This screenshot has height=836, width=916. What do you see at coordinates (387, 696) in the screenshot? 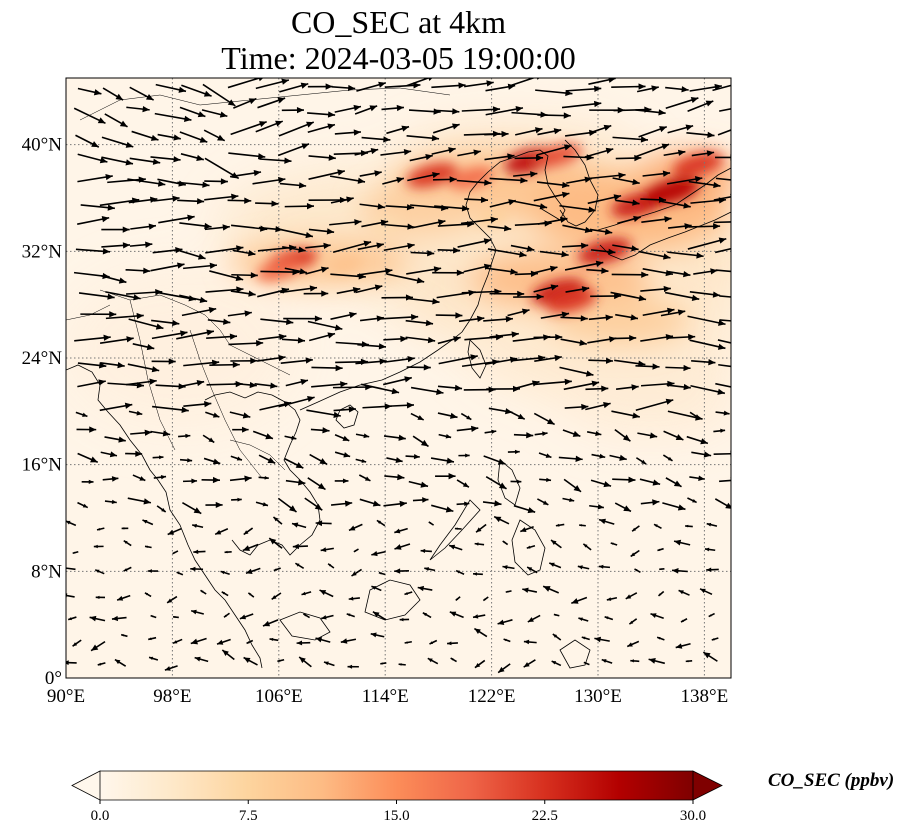
I see `x-axis-tick-labels: 90°E 98°E 106°E 114°E 122°E 130°E 138°E` at bounding box center [387, 696].